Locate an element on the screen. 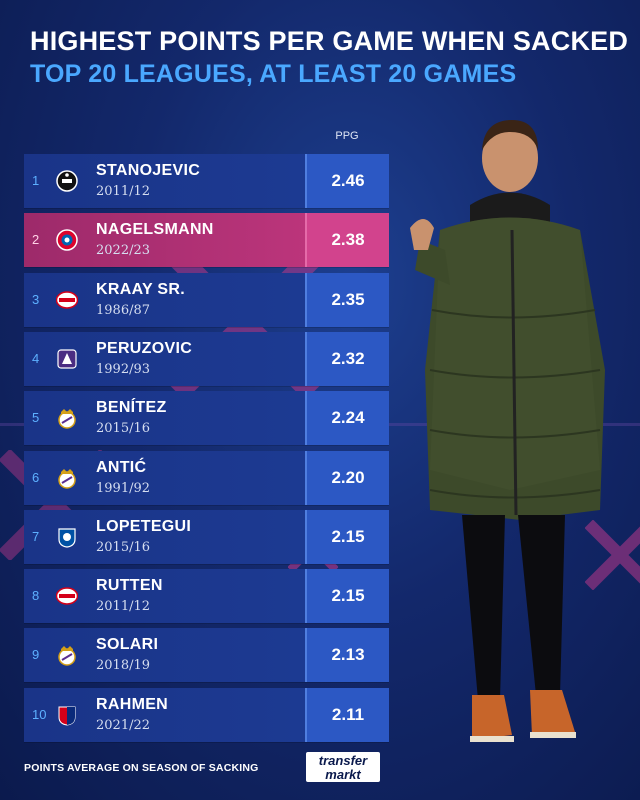 The height and width of the screenshot is (800, 640). row-rank: 6 is located at coordinates (36, 477).